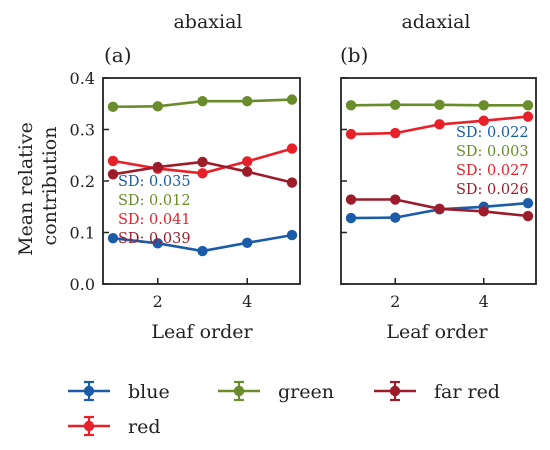 This screenshot has height=450, width=550. Describe the element at coordinates (114, 426) in the screenshot. I see `legend-item-red: red` at that location.